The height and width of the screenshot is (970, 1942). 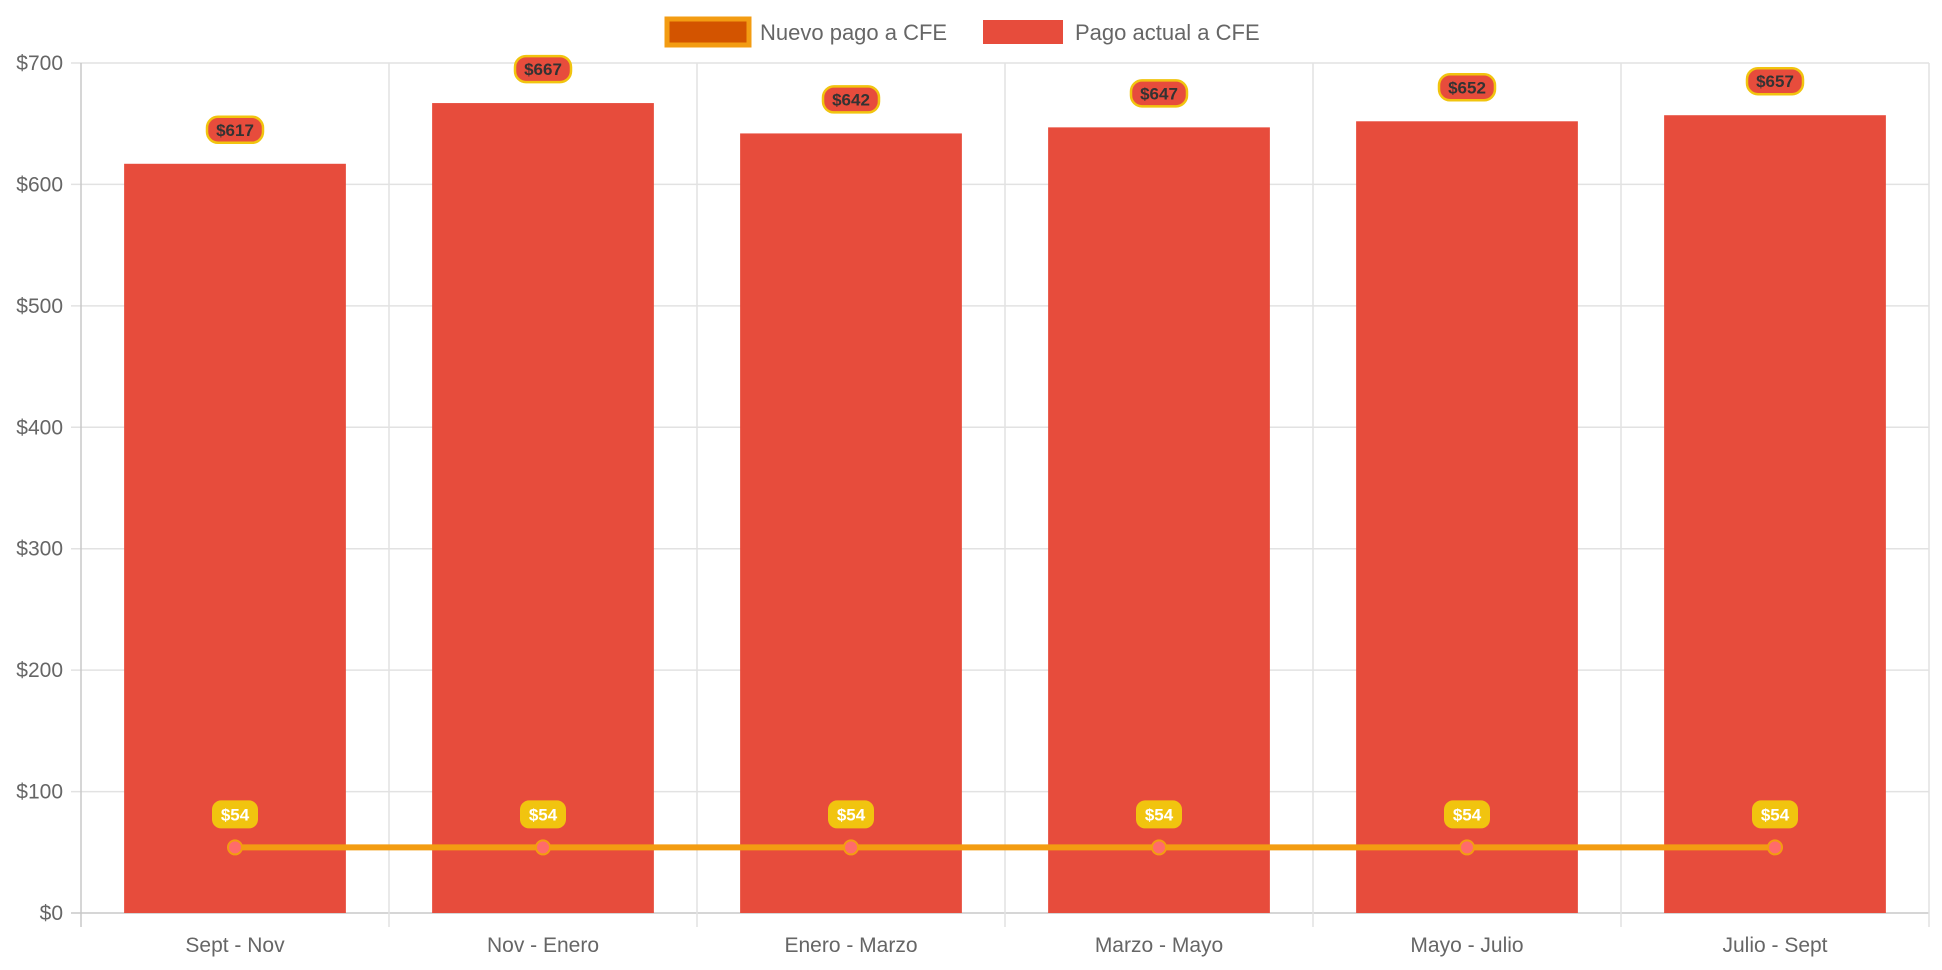 I want to click on y-axis: $0 $100 $200 $300 $400 $500 $600 $700, so click(x=39, y=488).